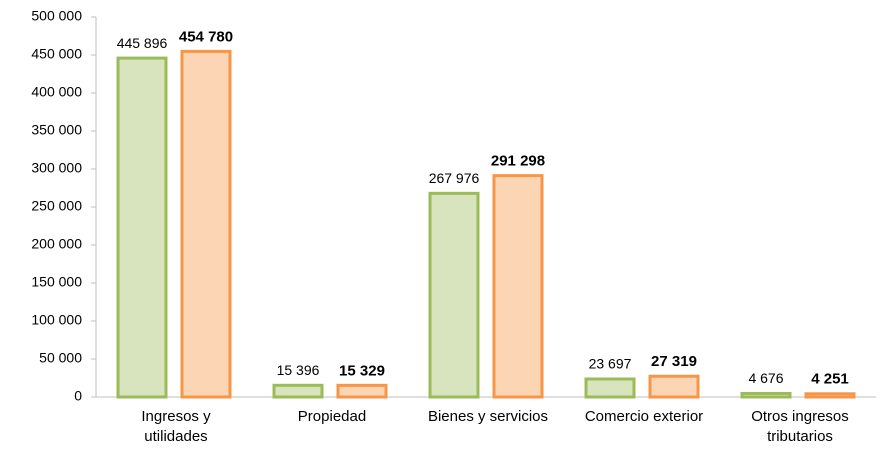  Describe the element at coordinates (56, 92) in the screenshot. I see `y-tick-label: 400 000` at that location.